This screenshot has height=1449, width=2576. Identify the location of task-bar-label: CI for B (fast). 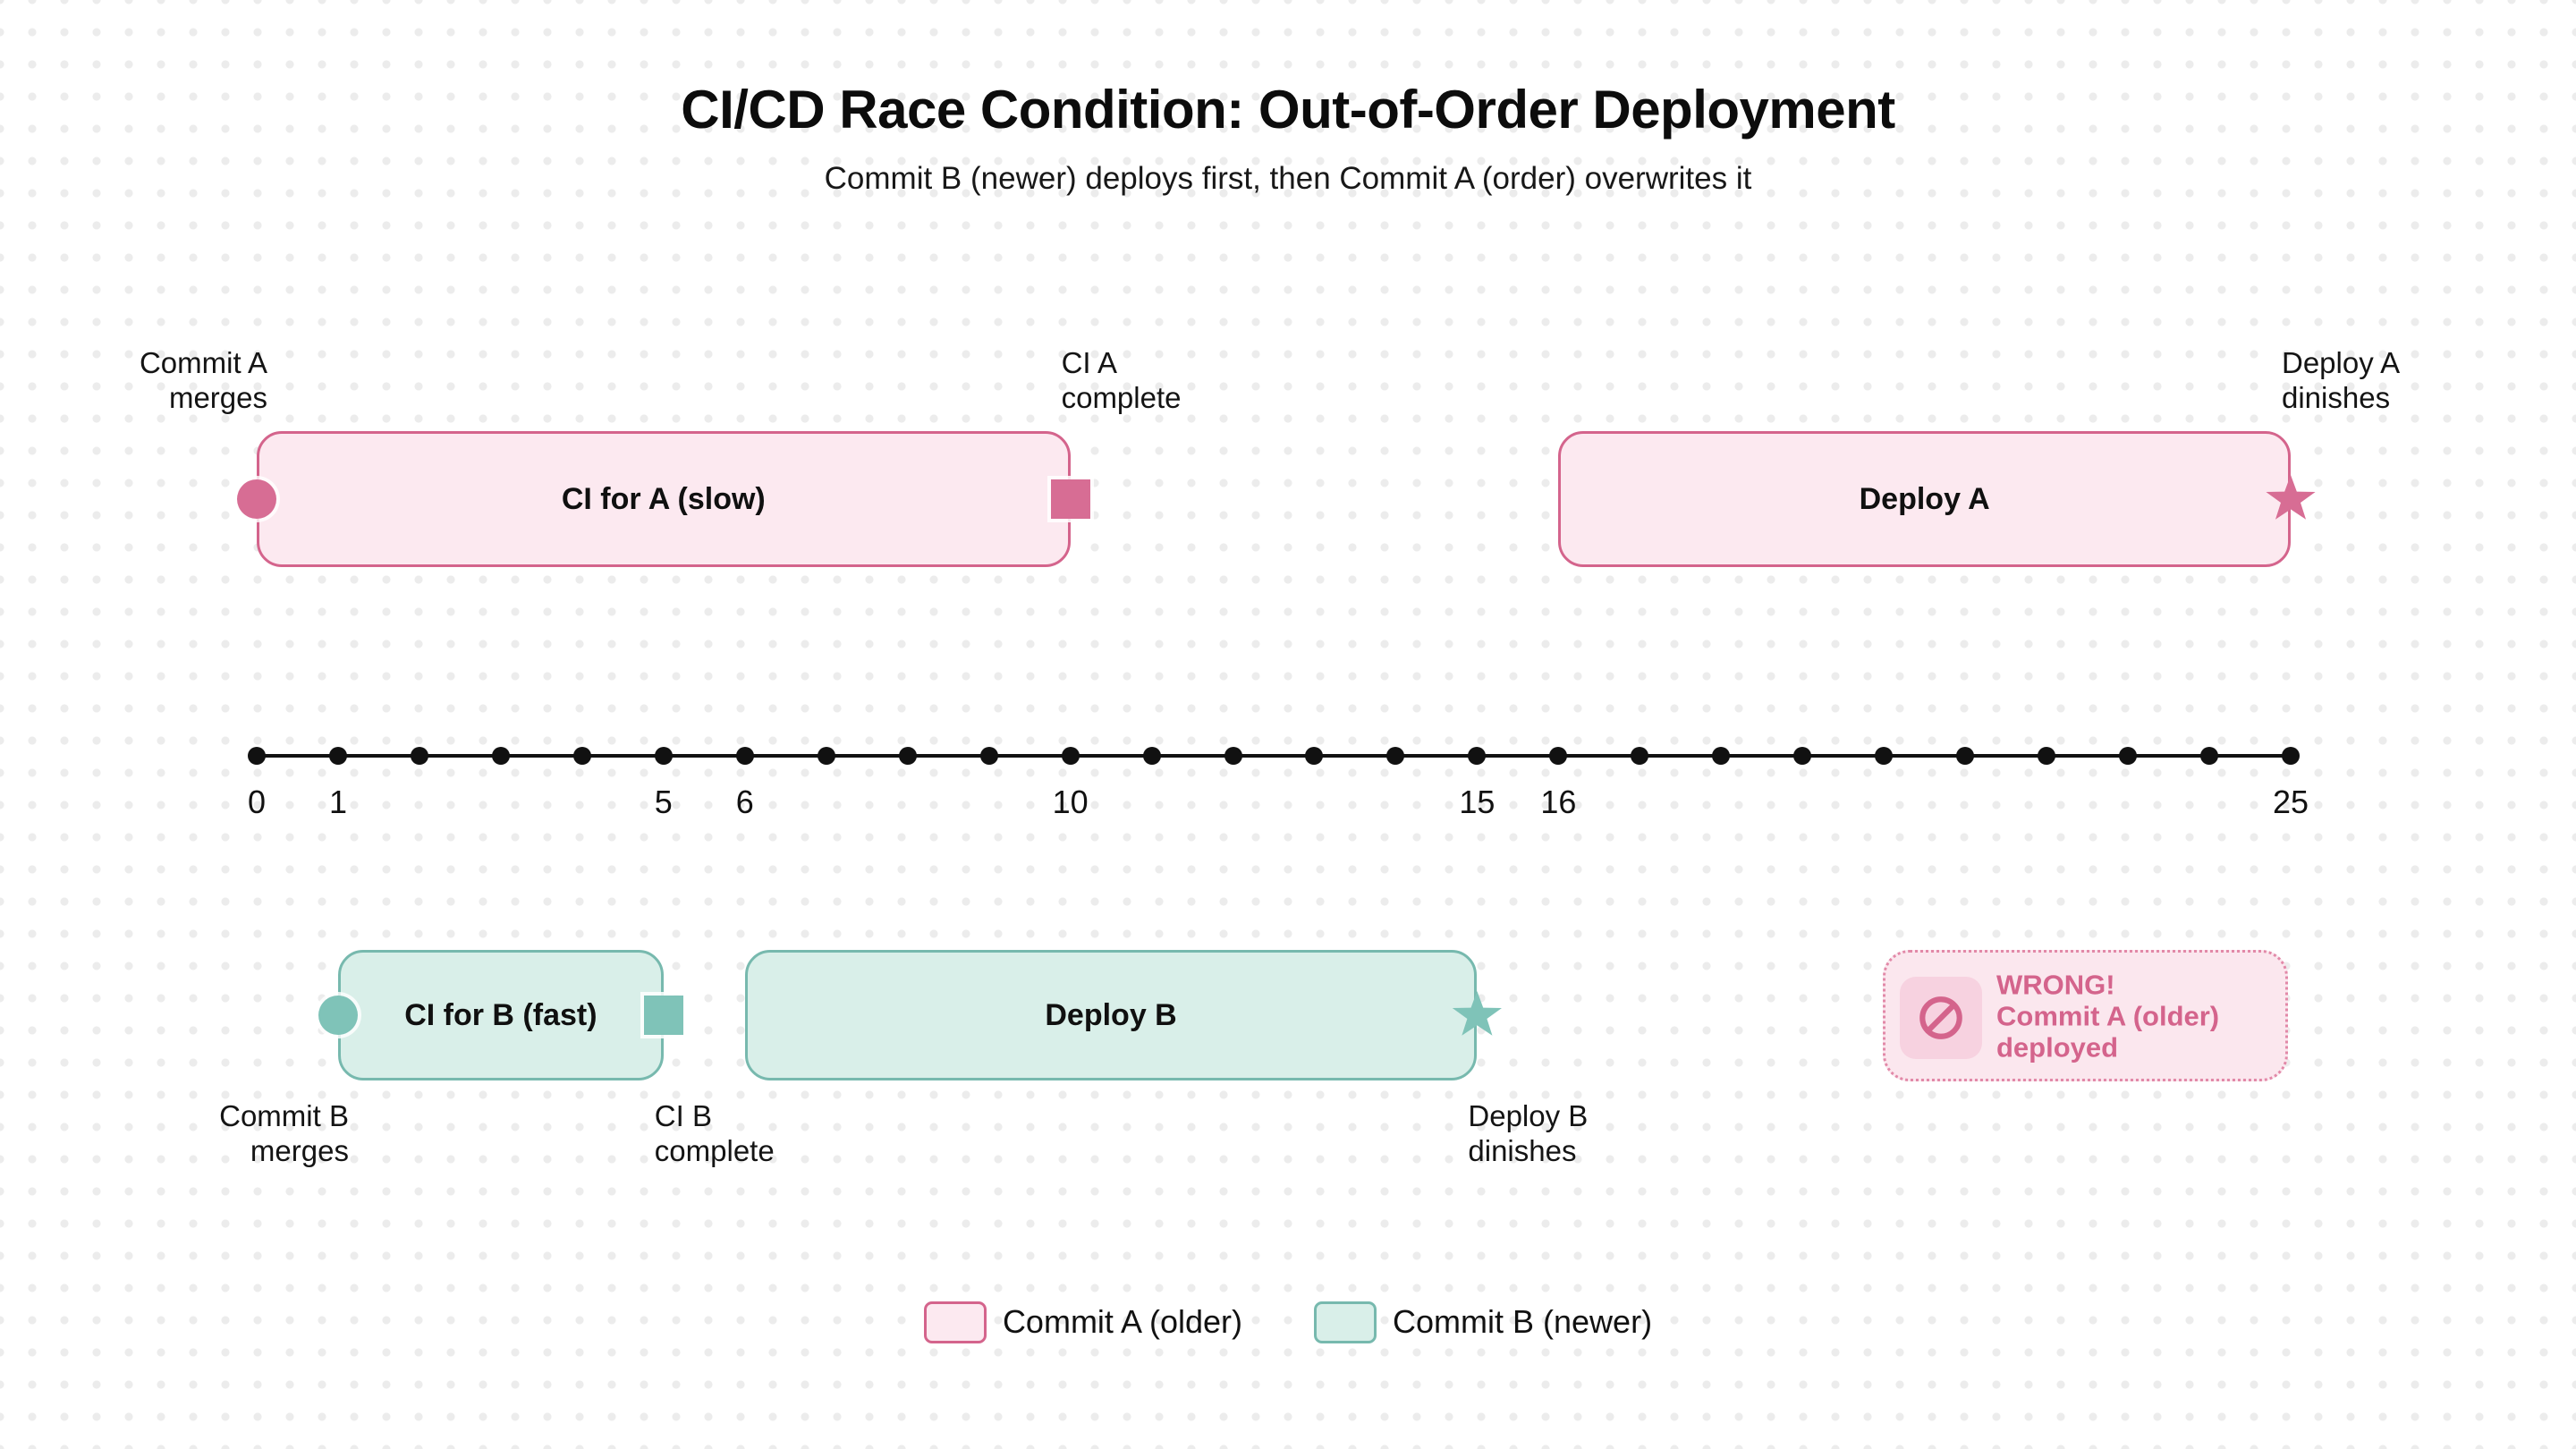
(500, 1014).